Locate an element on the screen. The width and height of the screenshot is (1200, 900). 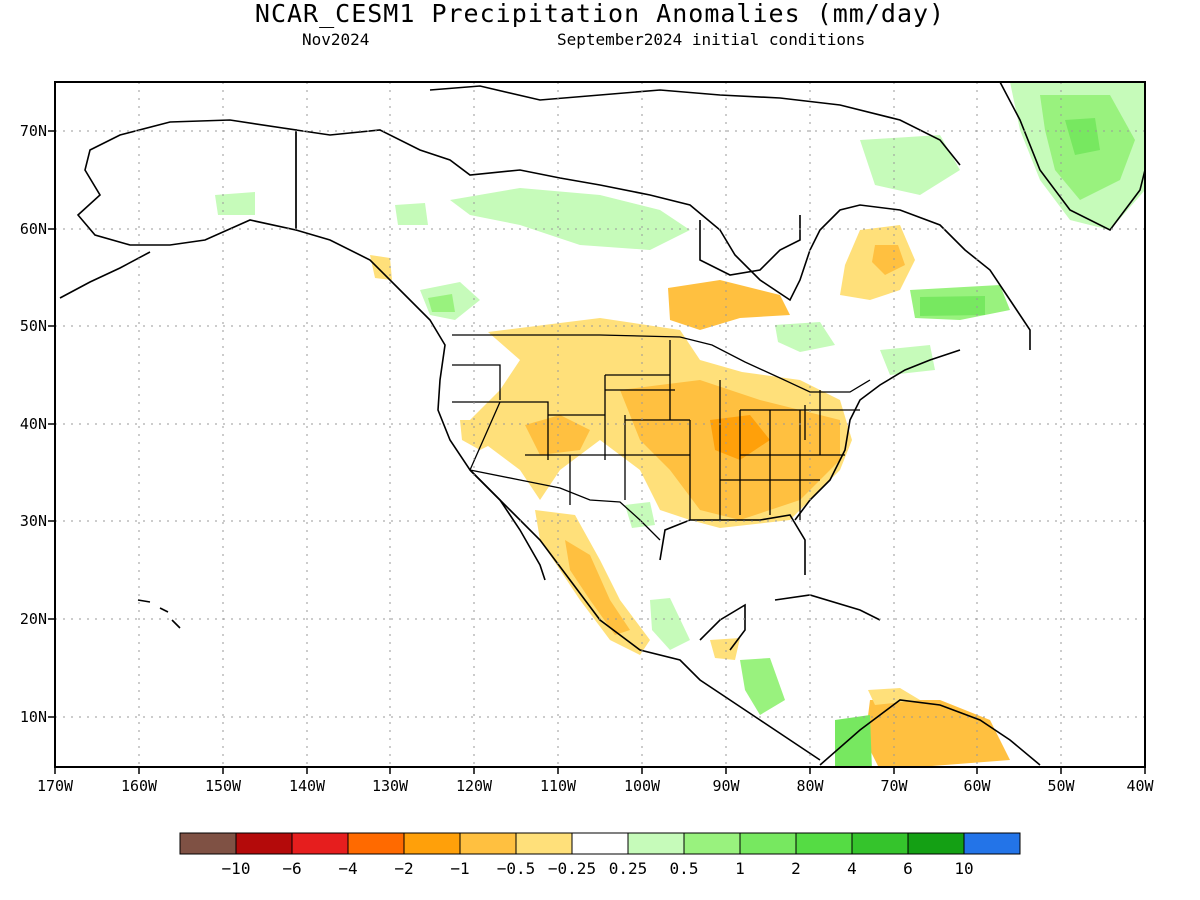
lat-label: 40N is located at coordinates (33, 424).